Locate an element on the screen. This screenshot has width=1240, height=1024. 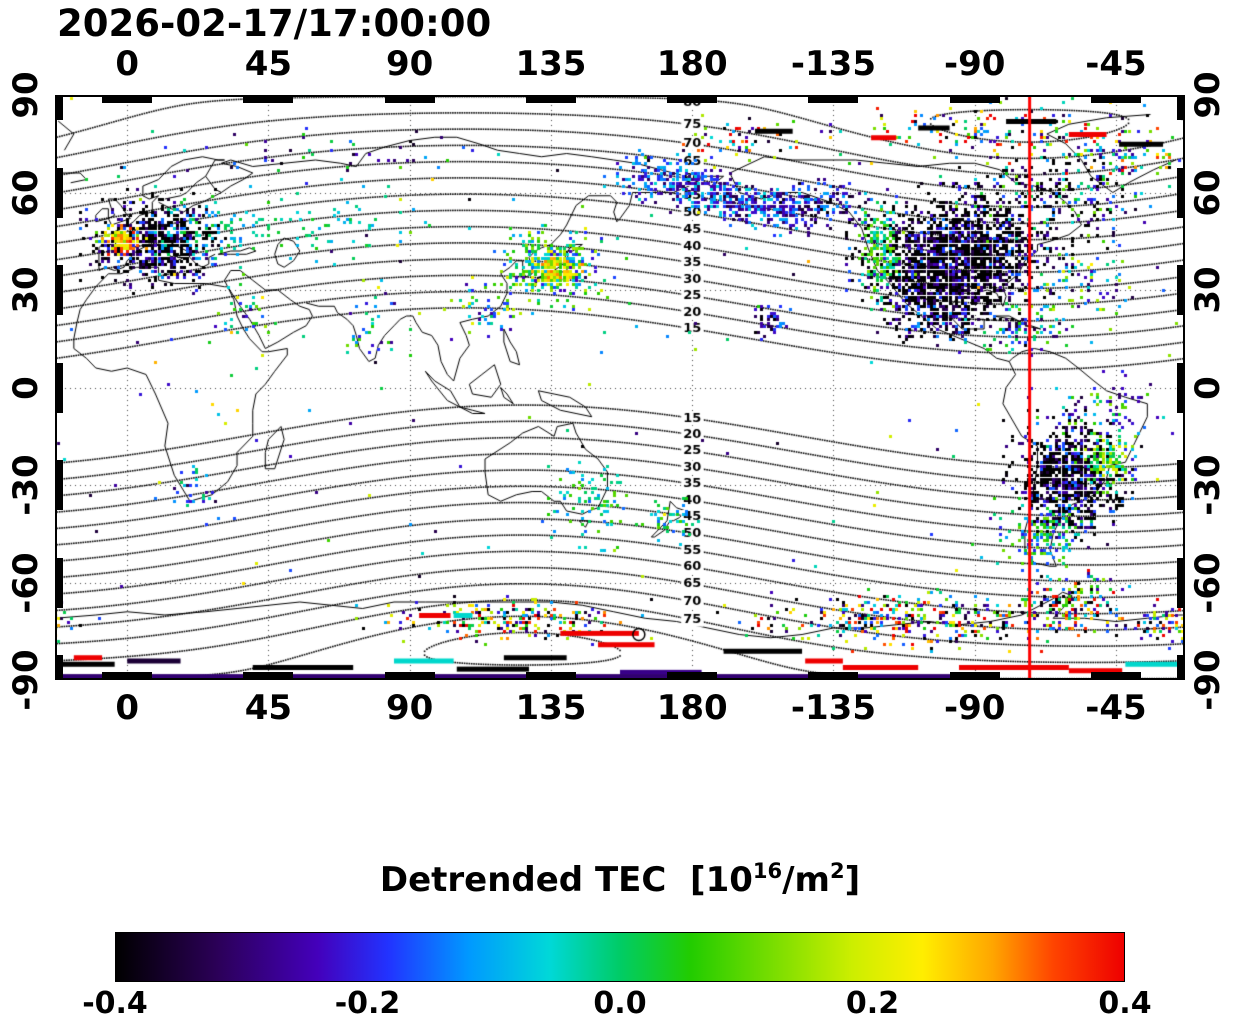
lat-tick-label-left: 30 is located at coordinates (26, 290).